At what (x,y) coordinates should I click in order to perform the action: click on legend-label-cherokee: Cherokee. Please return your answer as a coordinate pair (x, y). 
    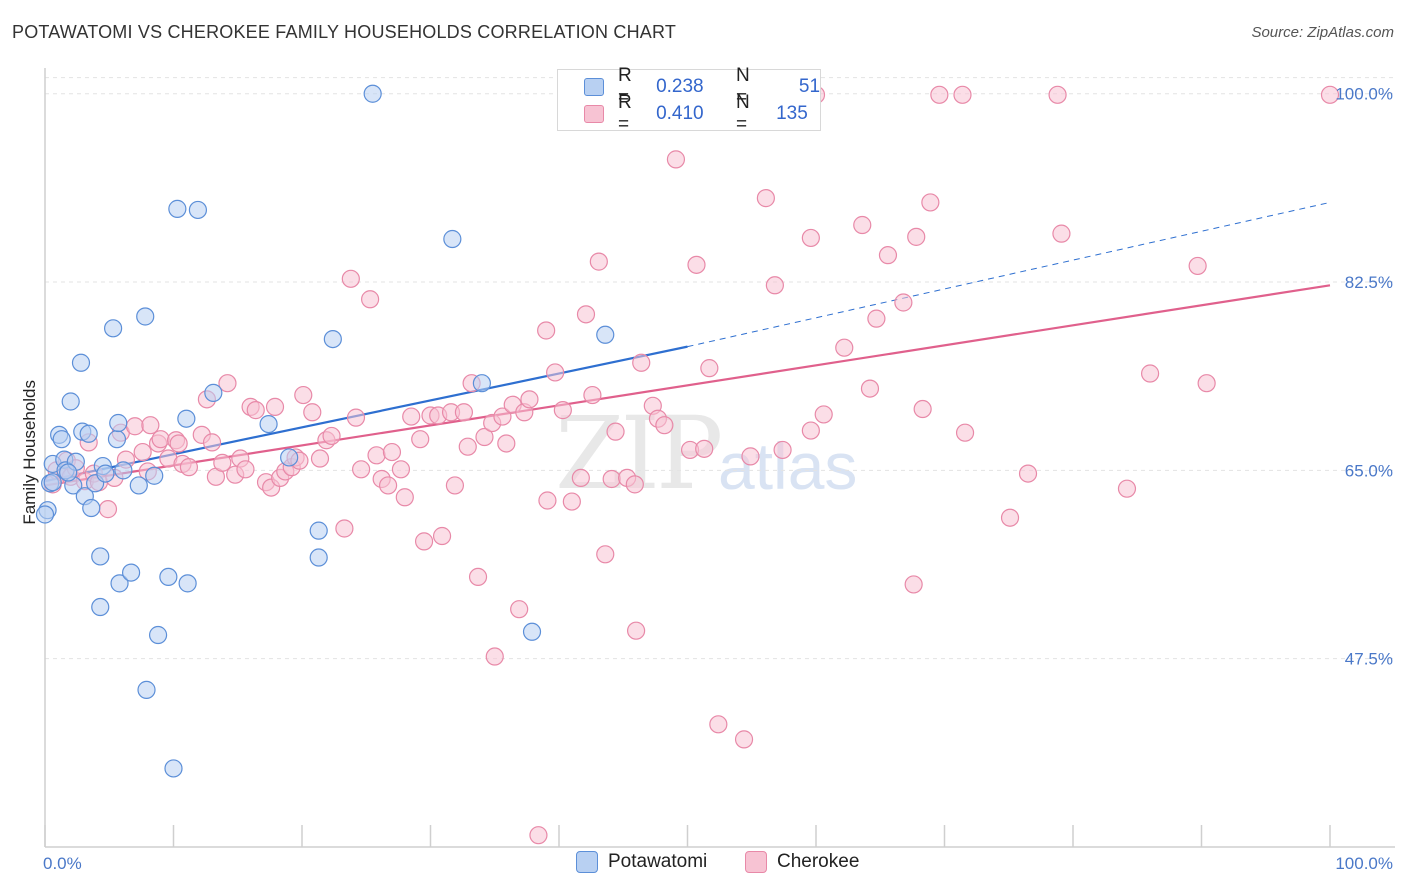
    Looking at the image, I should click on (818, 861).